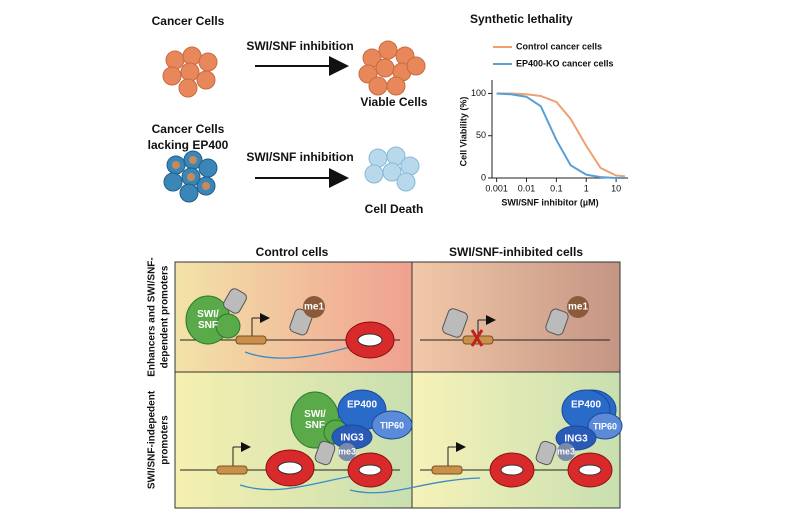  I want to click on chart-title: Synthetic lethality, so click(521, 19).